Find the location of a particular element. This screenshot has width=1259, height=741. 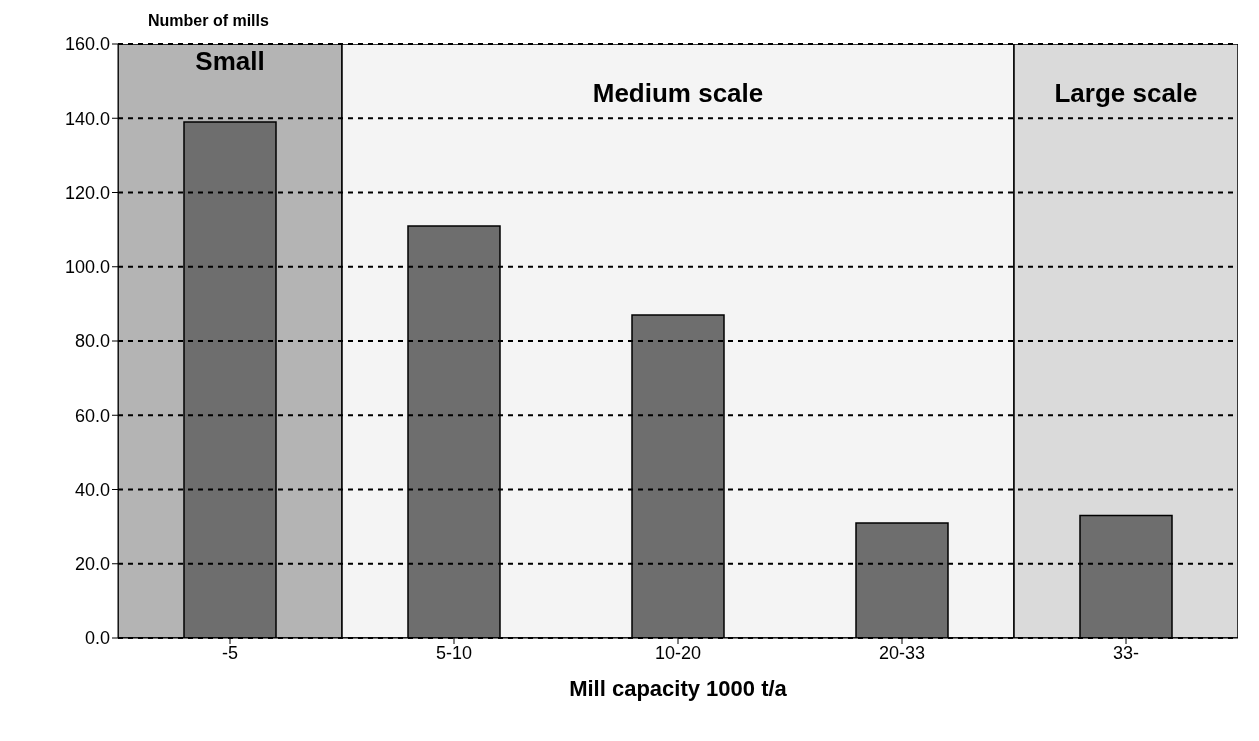

x-tick-label: 10-20 is located at coordinates (678, 652).